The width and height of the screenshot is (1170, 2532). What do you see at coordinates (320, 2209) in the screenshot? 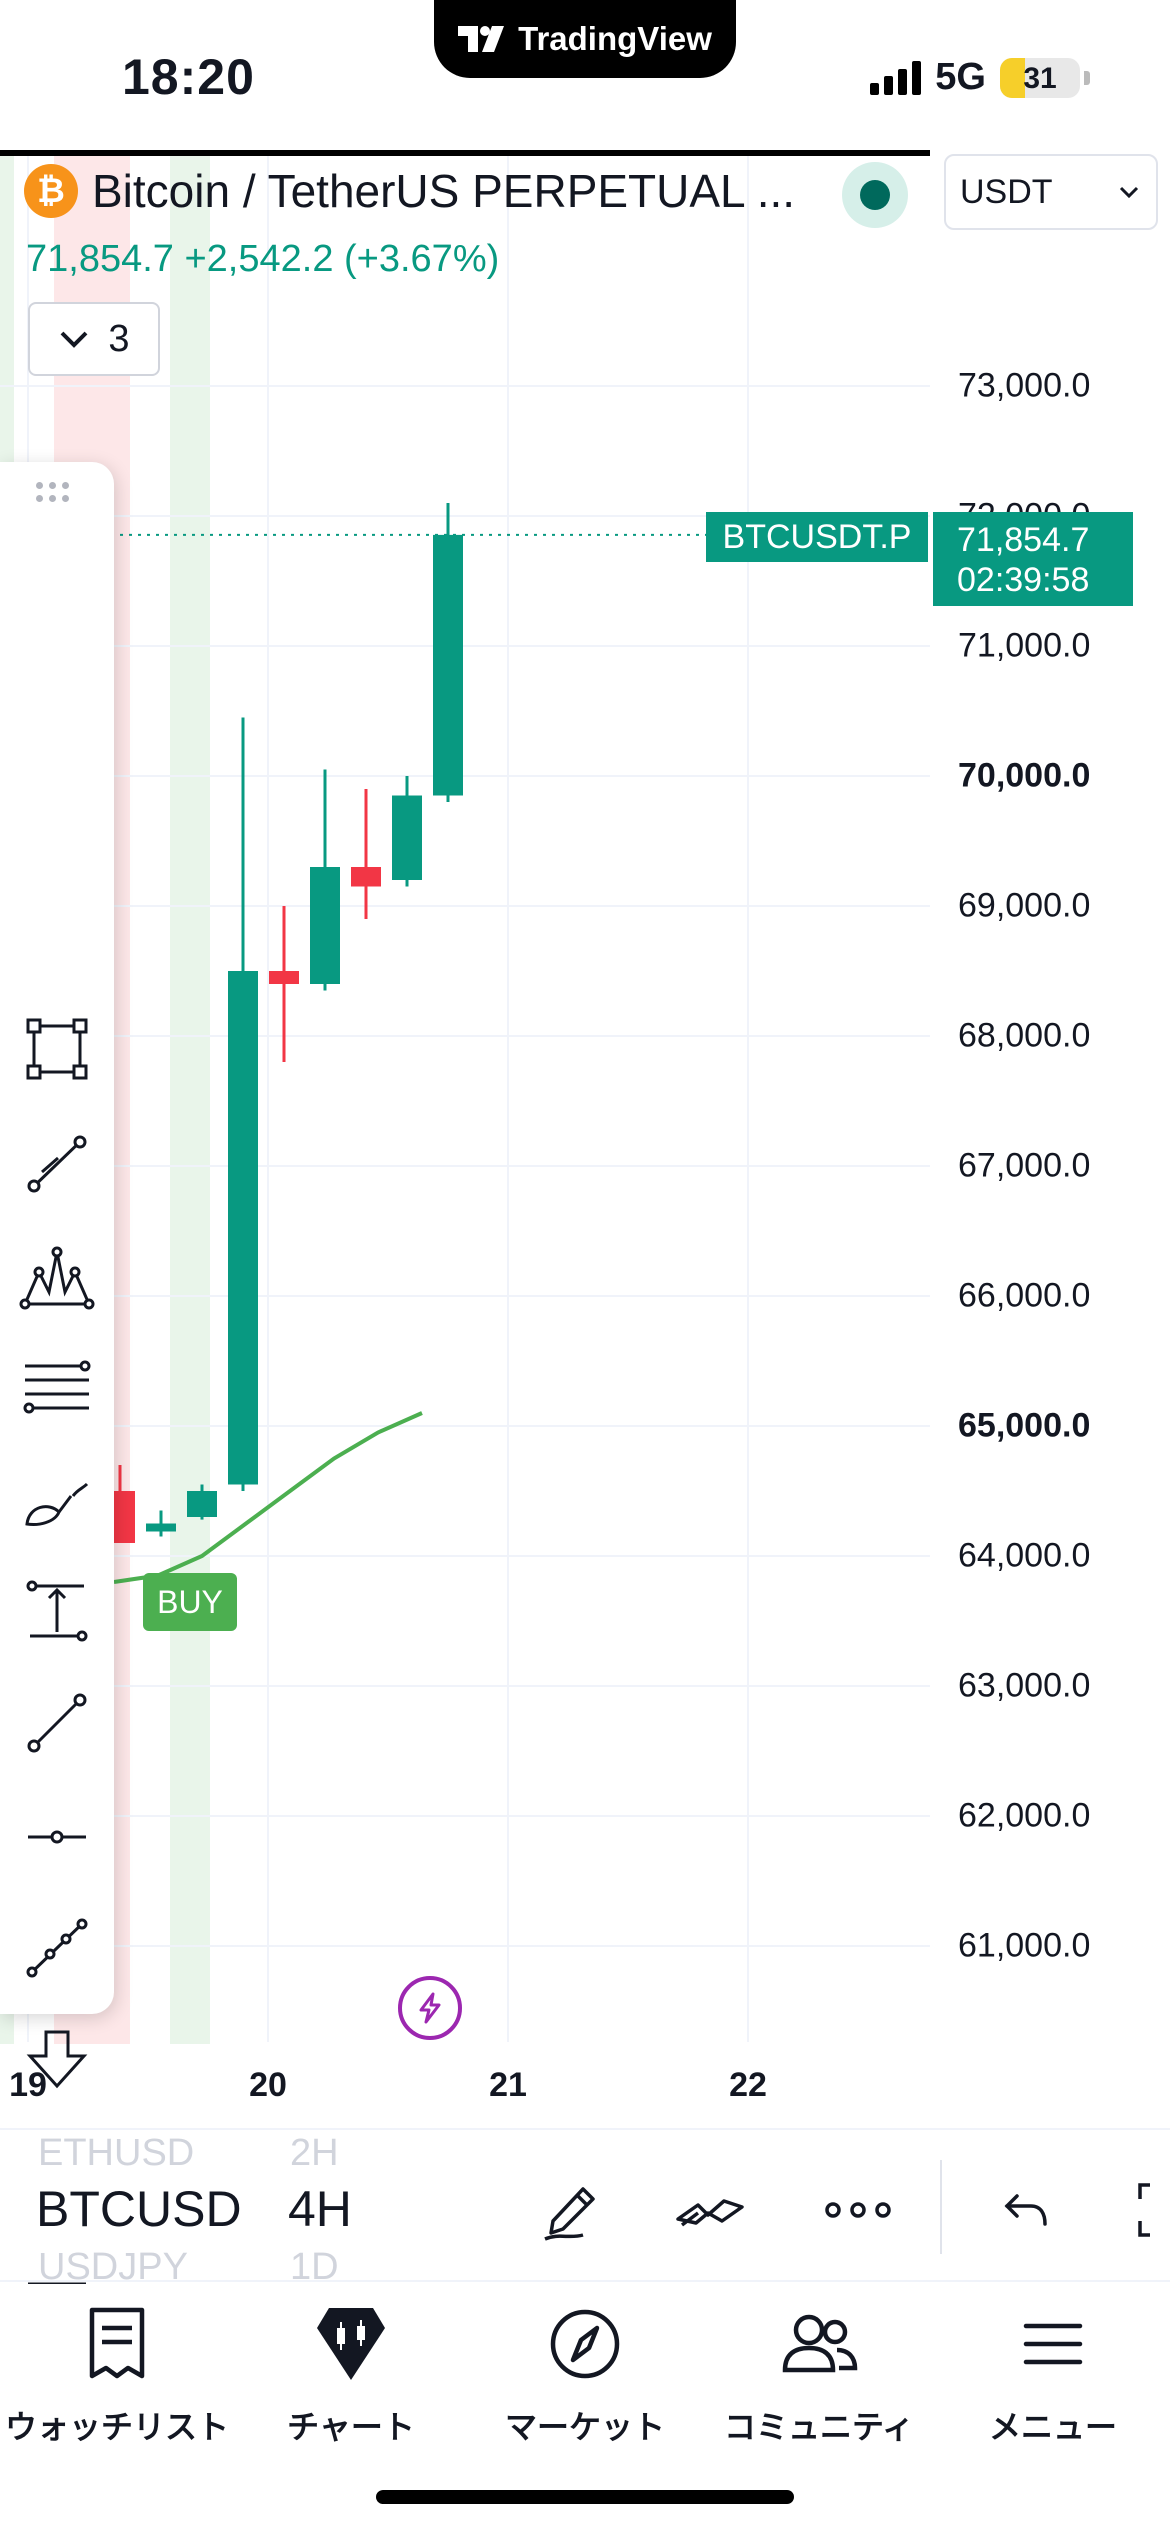
I see `active-interval: 4H` at bounding box center [320, 2209].